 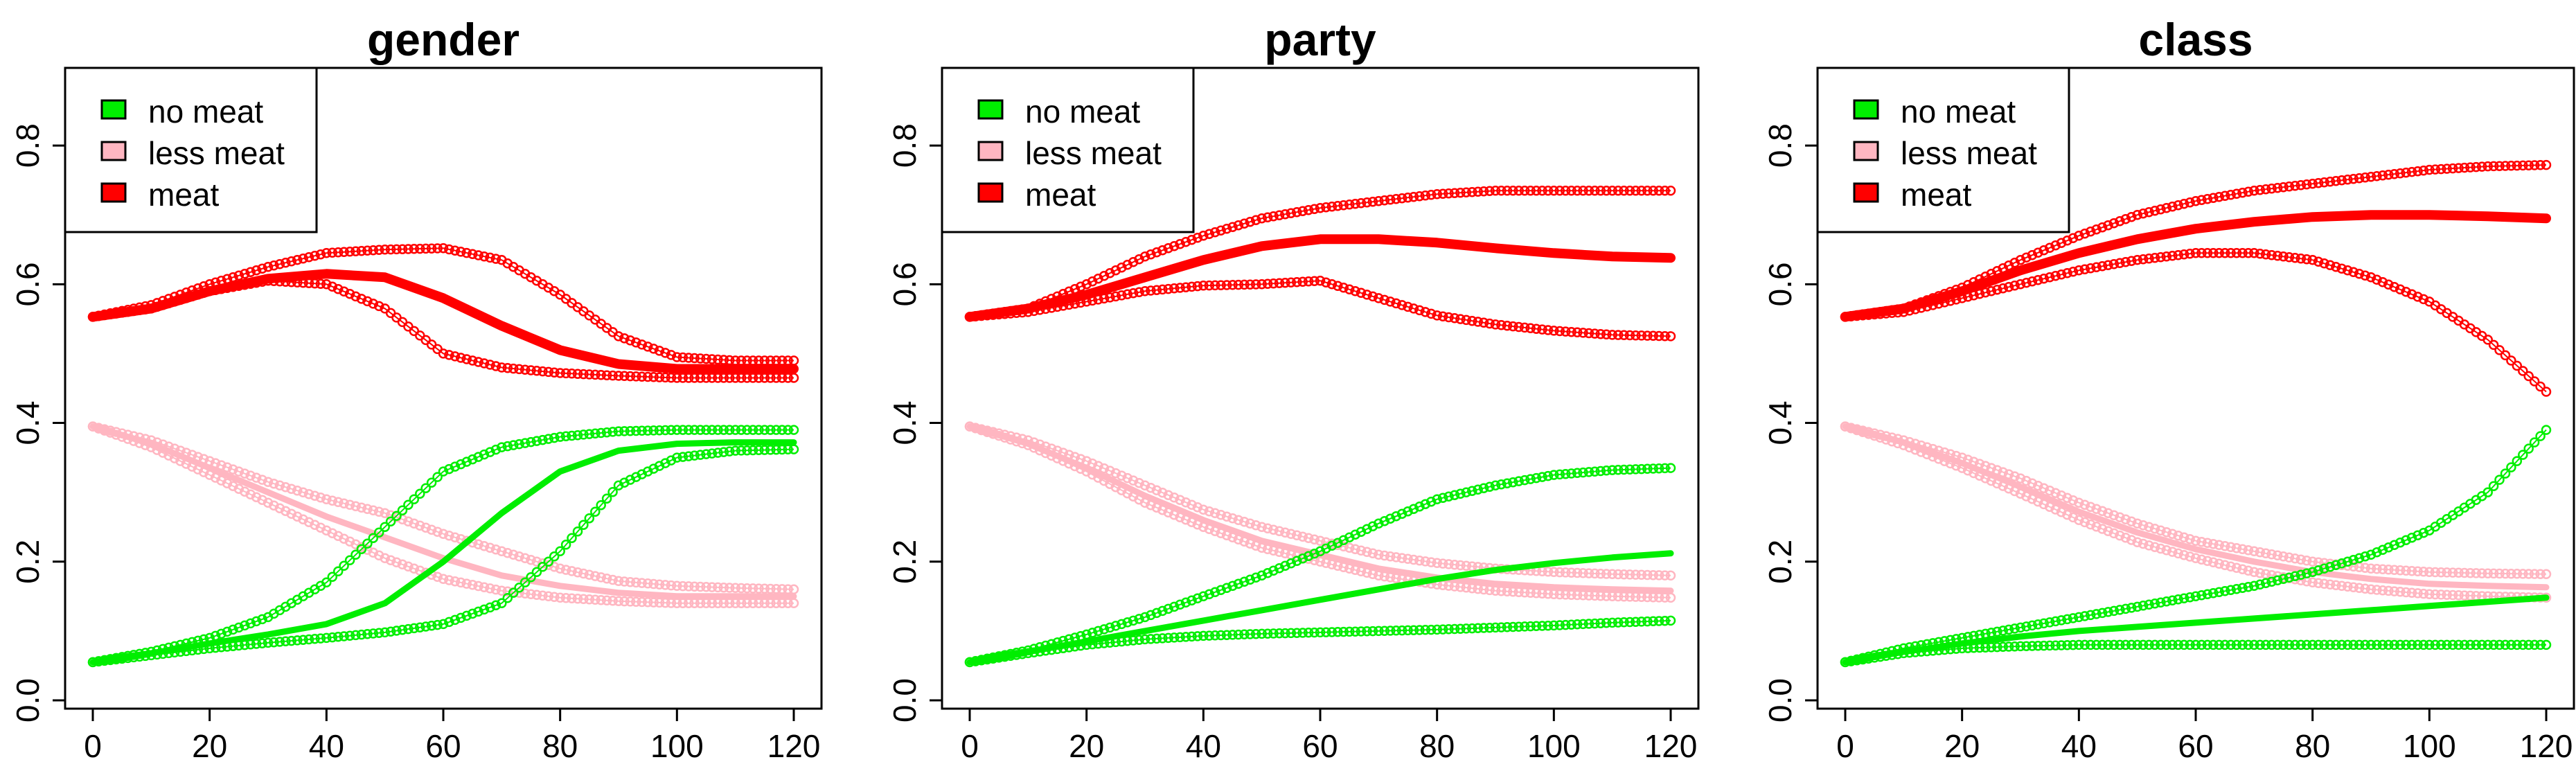 What do you see at coordinates (677, 746) in the screenshot?
I see `x-tick-label: 100` at bounding box center [677, 746].